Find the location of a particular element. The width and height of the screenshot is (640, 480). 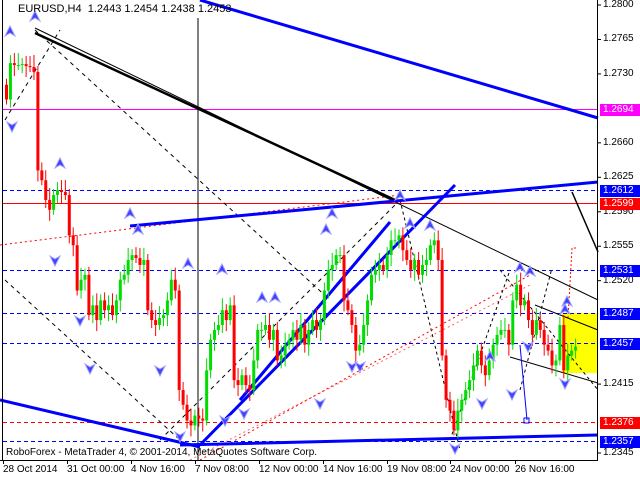

low-price: 1.2438 is located at coordinates (178, 9).